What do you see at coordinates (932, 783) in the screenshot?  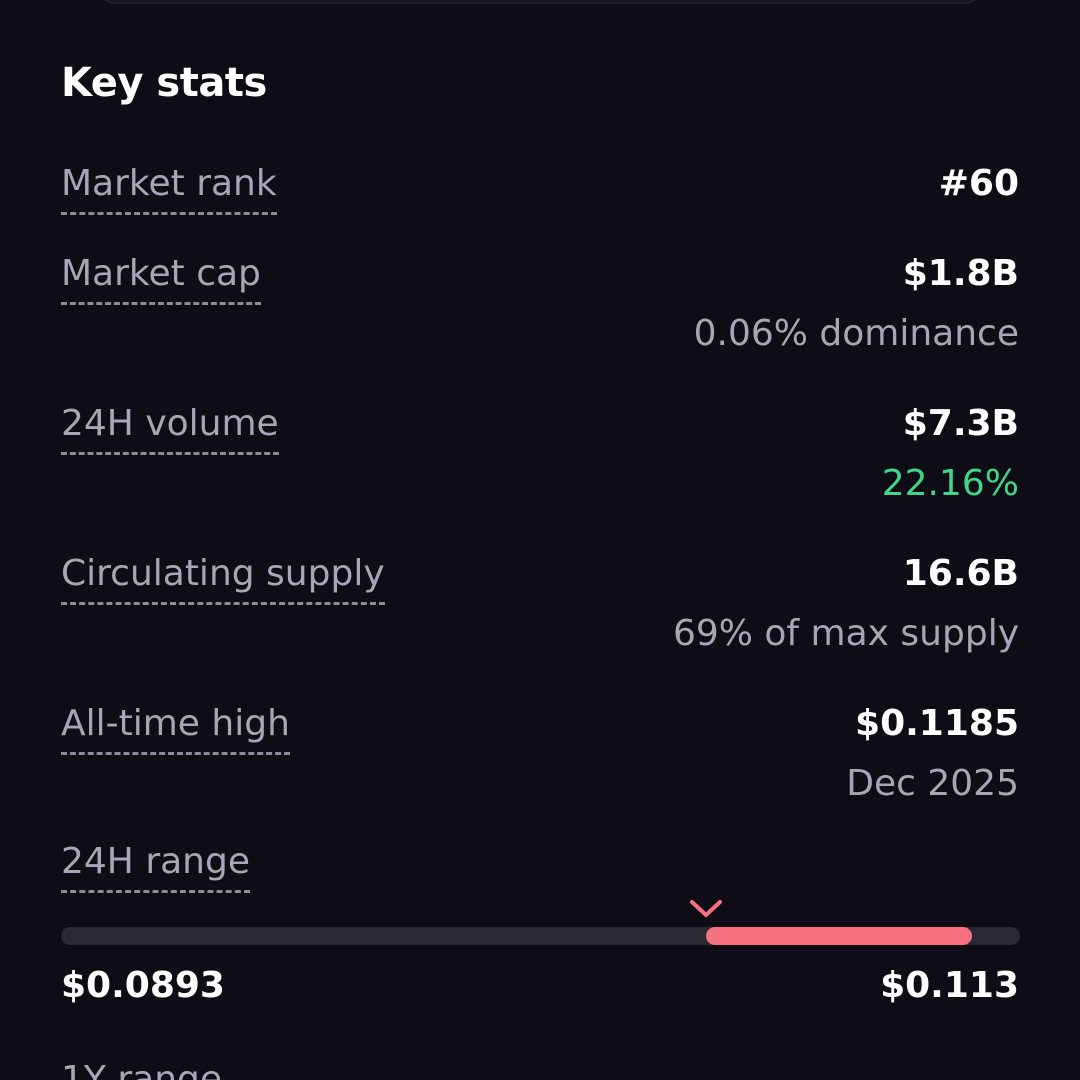 I see `all-time-high-date: Dec 2025` at bounding box center [932, 783].